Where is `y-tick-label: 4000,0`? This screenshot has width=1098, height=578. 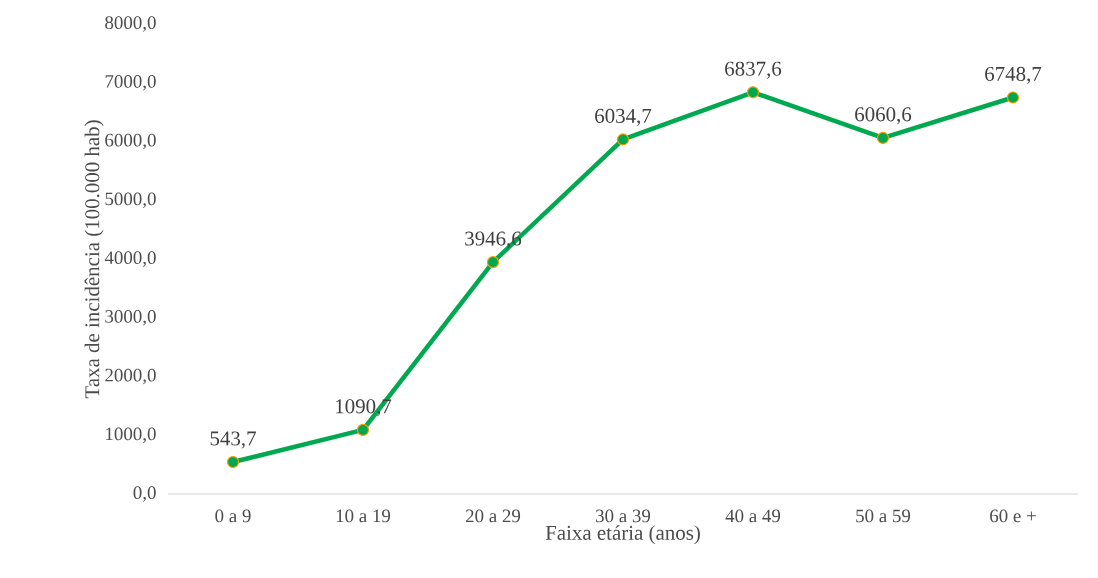
y-tick-label: 4000,0 is located at coordinates (130, 259).